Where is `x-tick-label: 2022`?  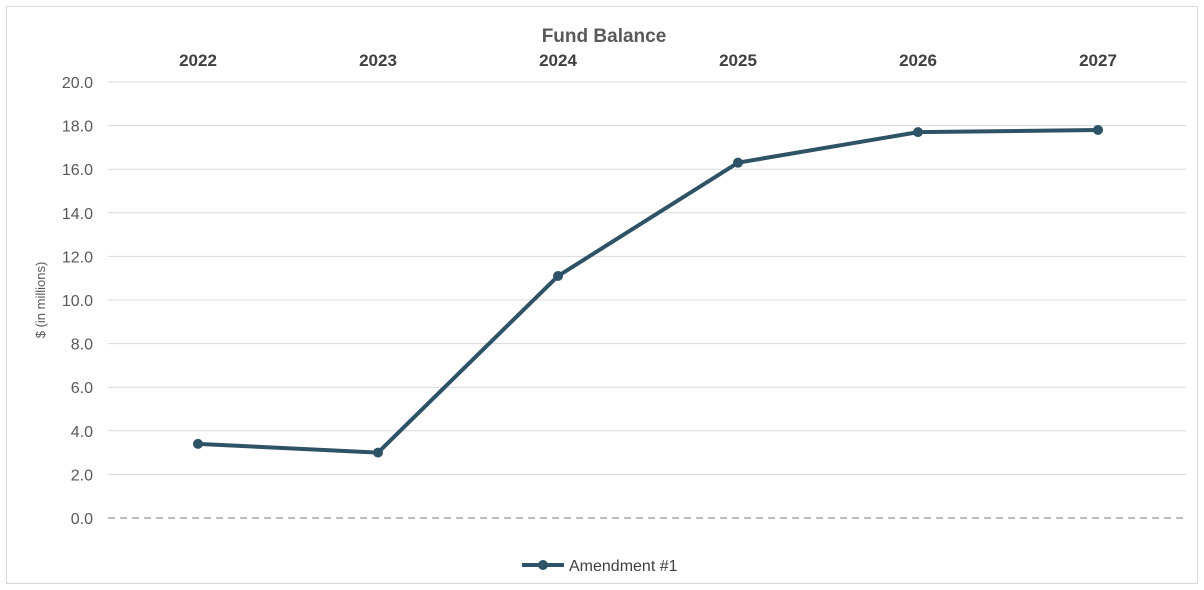 x-tick-label: 2022 is located at coordinates (198, 60).